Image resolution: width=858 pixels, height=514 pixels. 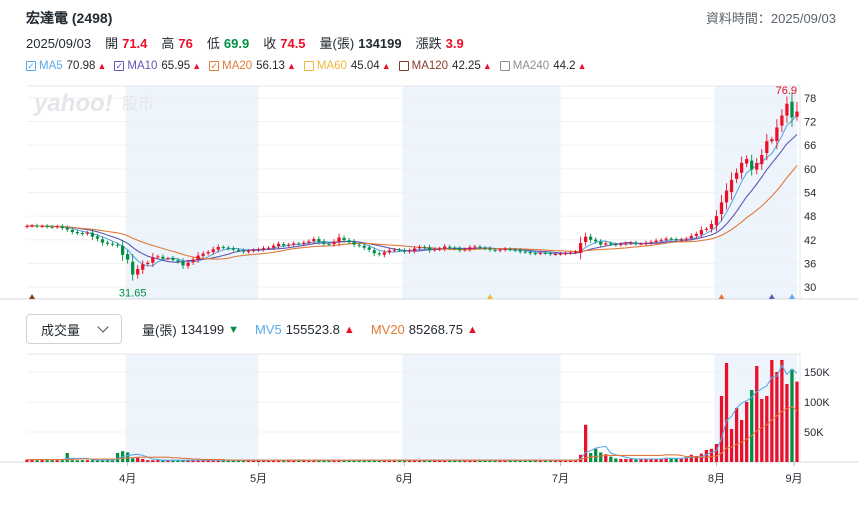 I want to click on up-arrow-icon: ▲, so click(x=197, y=66).